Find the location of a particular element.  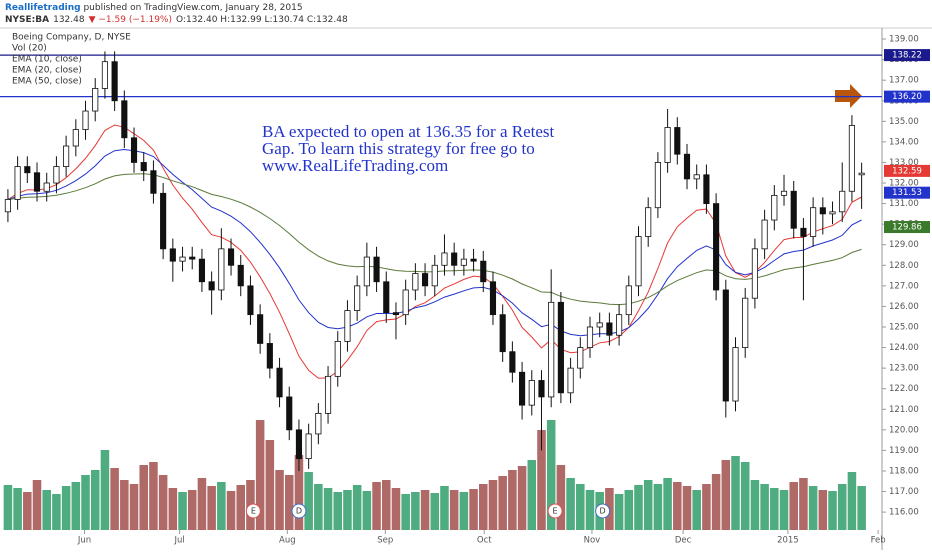

y-tick-label: 125.00 is located at coordinates (904, 327).